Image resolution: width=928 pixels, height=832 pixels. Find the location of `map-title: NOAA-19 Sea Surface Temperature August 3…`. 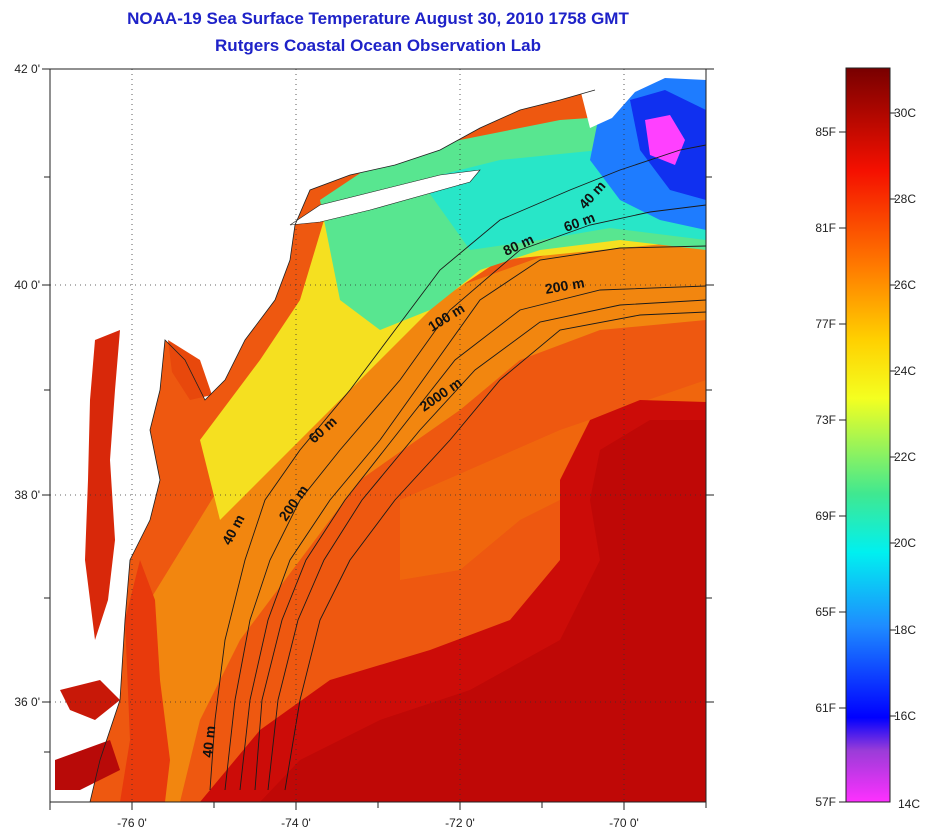

map-title: NOAA-19 Sea Surface Temperature August 3… is located at coordinates (378, 18).